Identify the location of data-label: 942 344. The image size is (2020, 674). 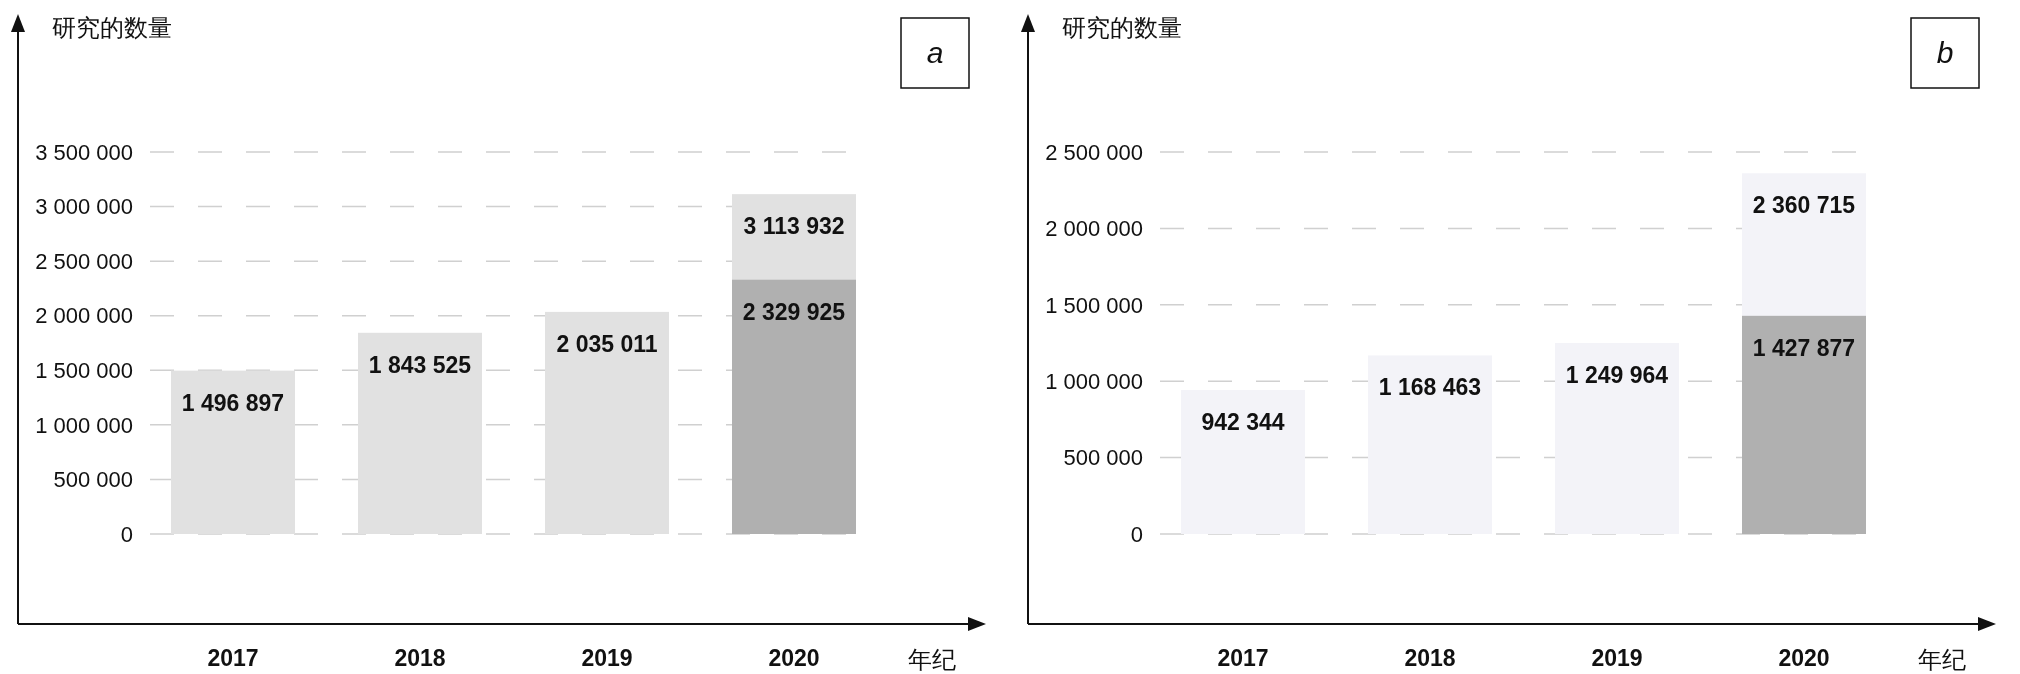
(1243, 422).